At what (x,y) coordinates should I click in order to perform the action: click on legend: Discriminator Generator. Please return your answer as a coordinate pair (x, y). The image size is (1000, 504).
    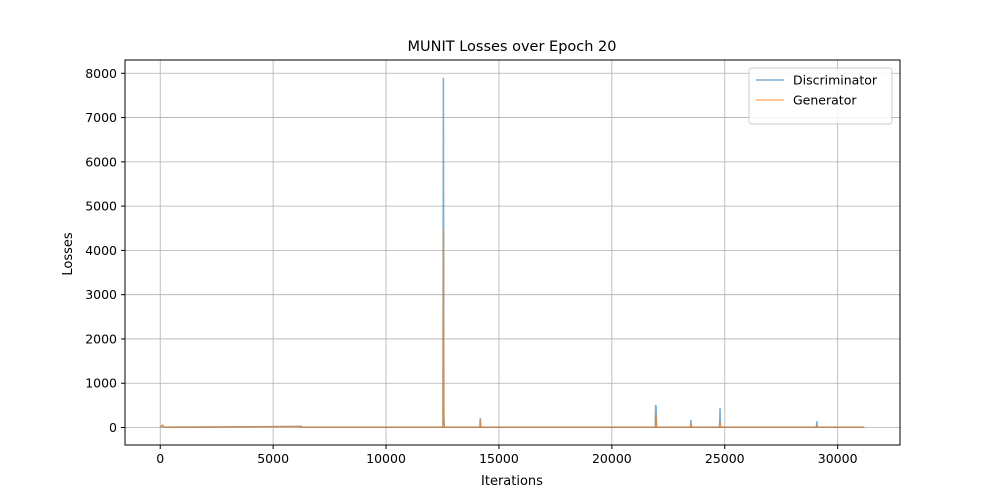
    Looking at the image, I should click on (820, 96).